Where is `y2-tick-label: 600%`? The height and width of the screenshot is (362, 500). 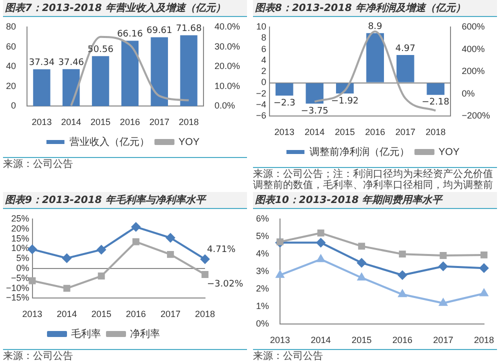 y2-tick-label: 600% is located at coordinates (473, 26).